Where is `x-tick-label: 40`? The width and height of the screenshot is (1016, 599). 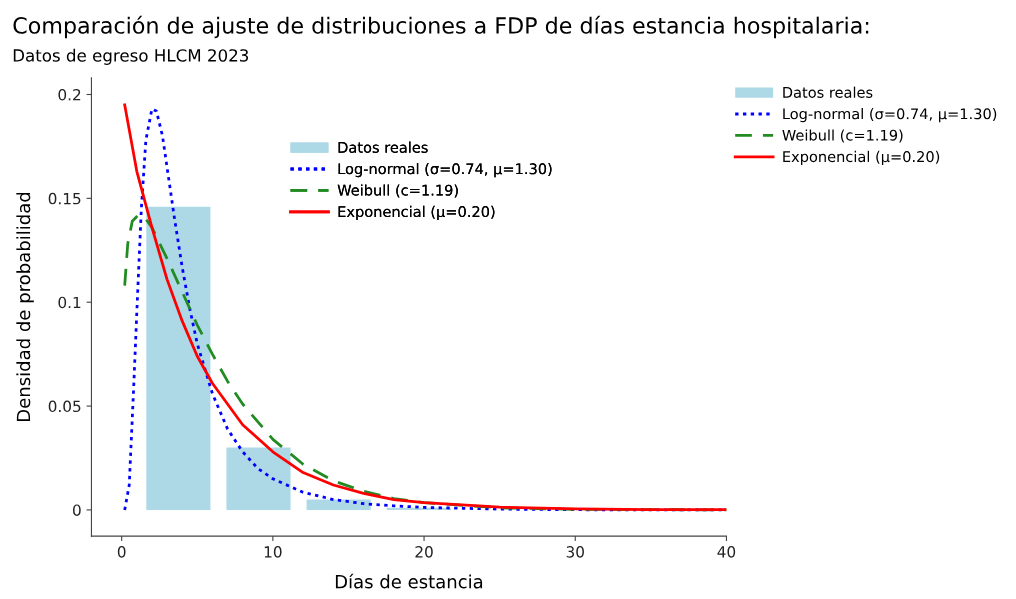 x-tick-label: 40 is located at coordinates (726, 552).